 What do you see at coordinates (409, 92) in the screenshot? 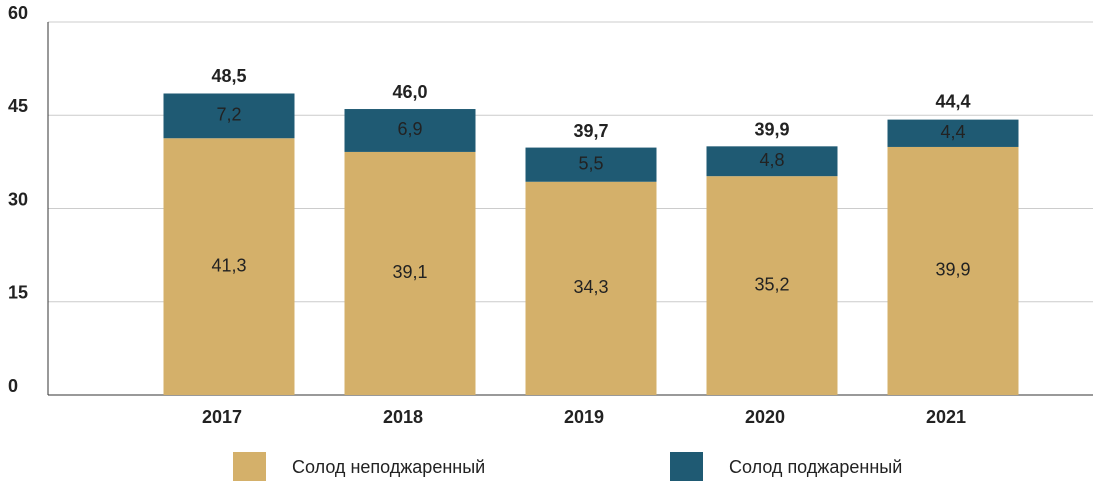
I see `total-label: 46,0` at bounding box center [409, 92].